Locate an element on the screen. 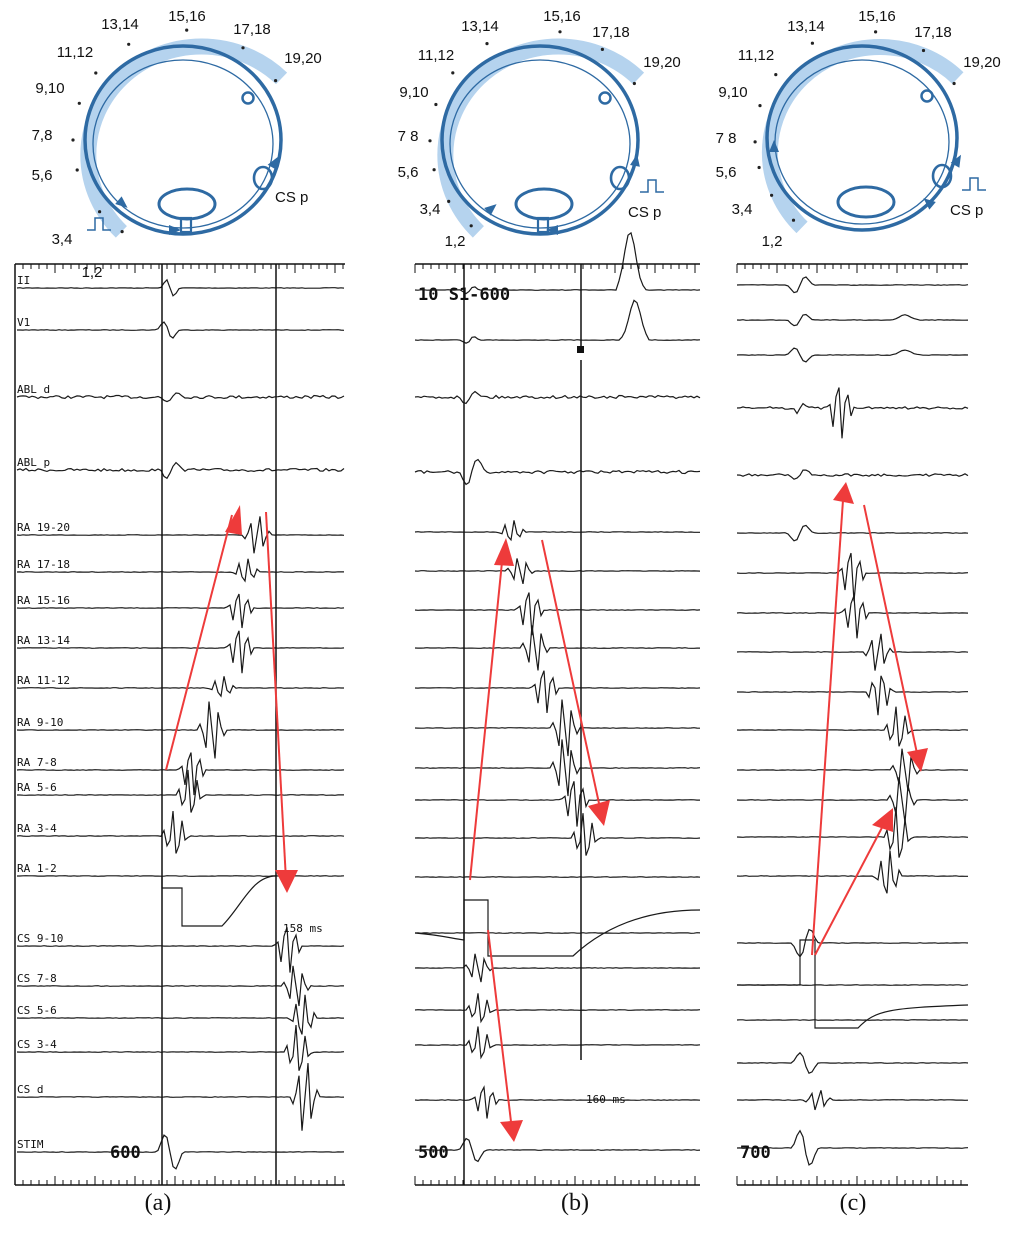 This screenshot has width=1009, height=1236. trace-label-4: RA 19-20 is located at coordinates (43, 527).